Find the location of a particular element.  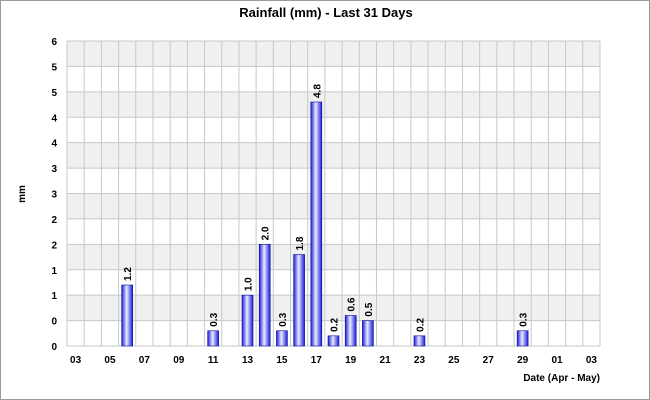

y-axis-ticks: 0 0 1 1 2 2 3 3 4 4 5 5 6 is located at coordinates (54, 195).